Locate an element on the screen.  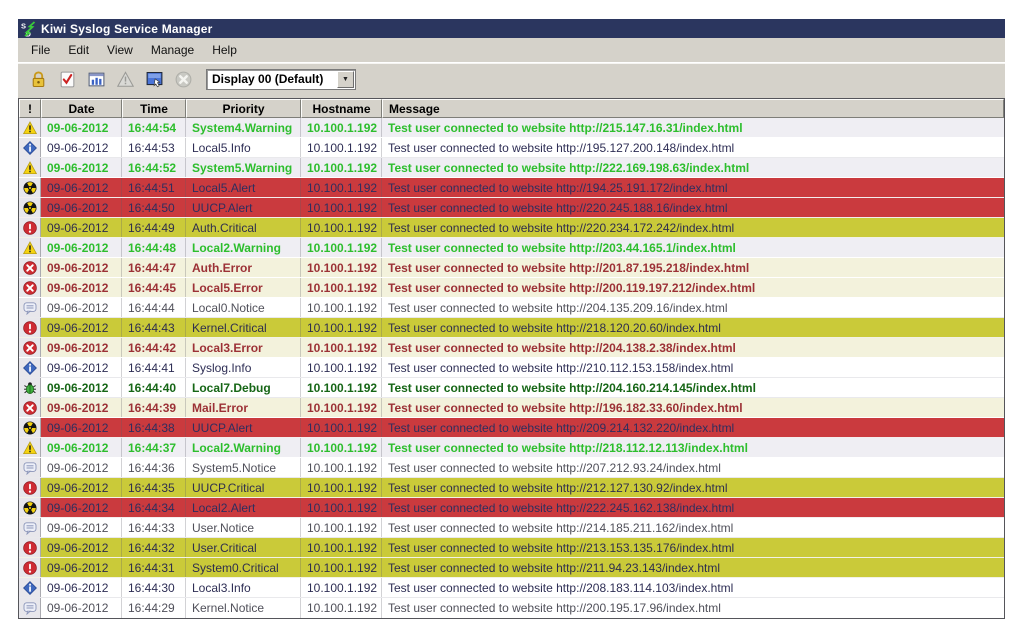
checklist-icon is located at coordinates (67, 79).